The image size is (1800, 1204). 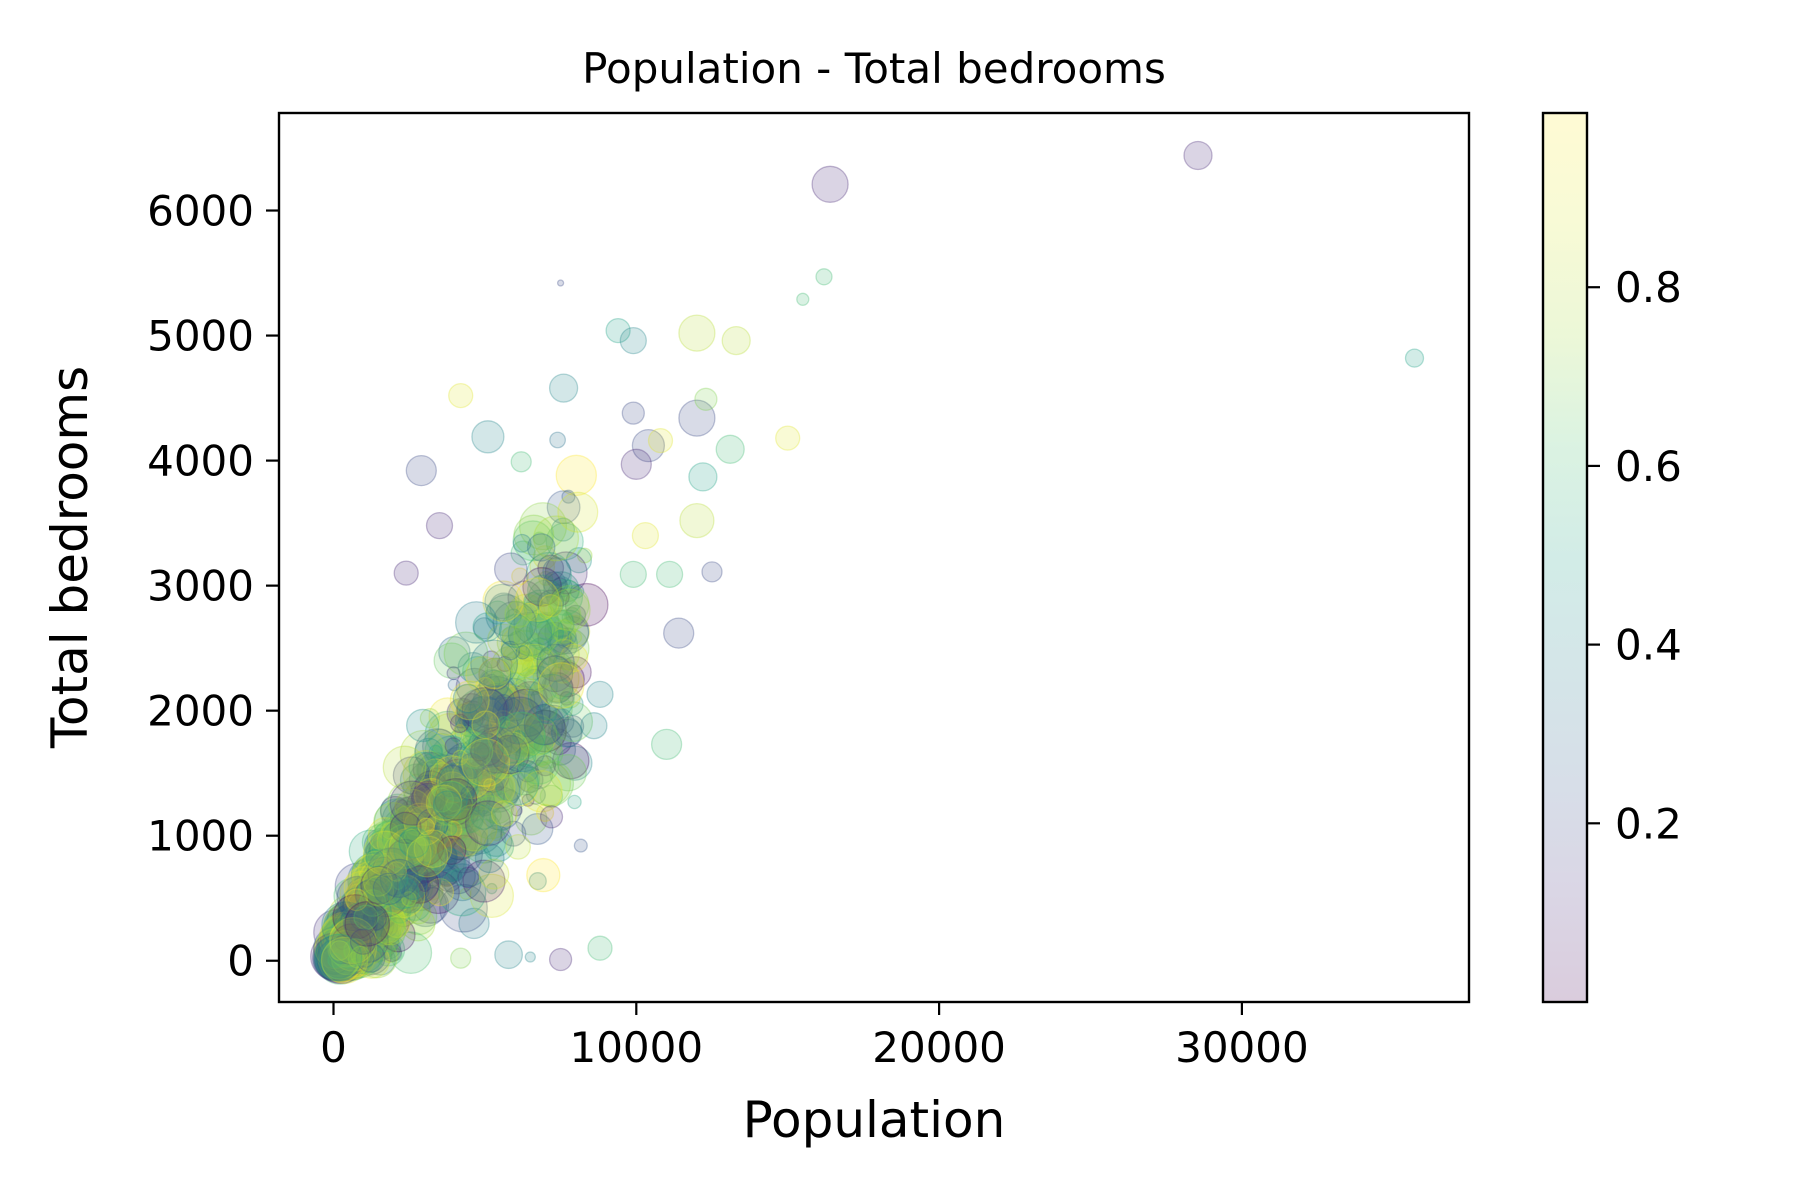 I want to click on y-tick-label: 6000, so click(x=200, y=211).